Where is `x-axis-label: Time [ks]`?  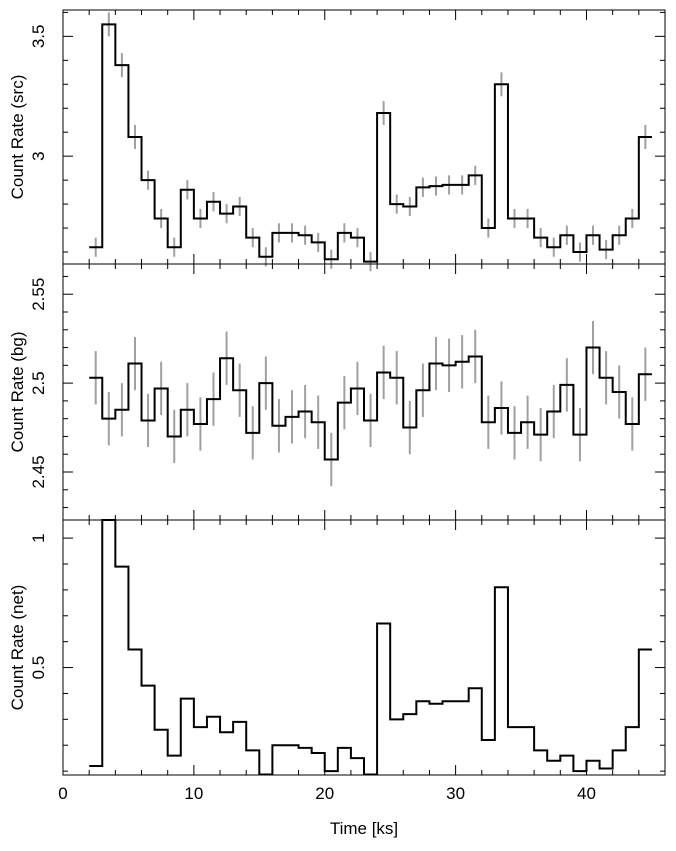
x-axis-label: Time [ks] is located at coordinates (364, 828).